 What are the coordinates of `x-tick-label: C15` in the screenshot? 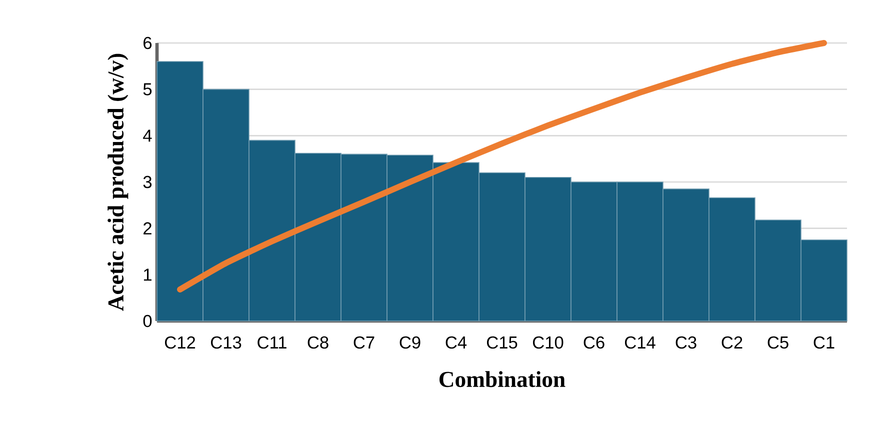 It's located at (502, 342).